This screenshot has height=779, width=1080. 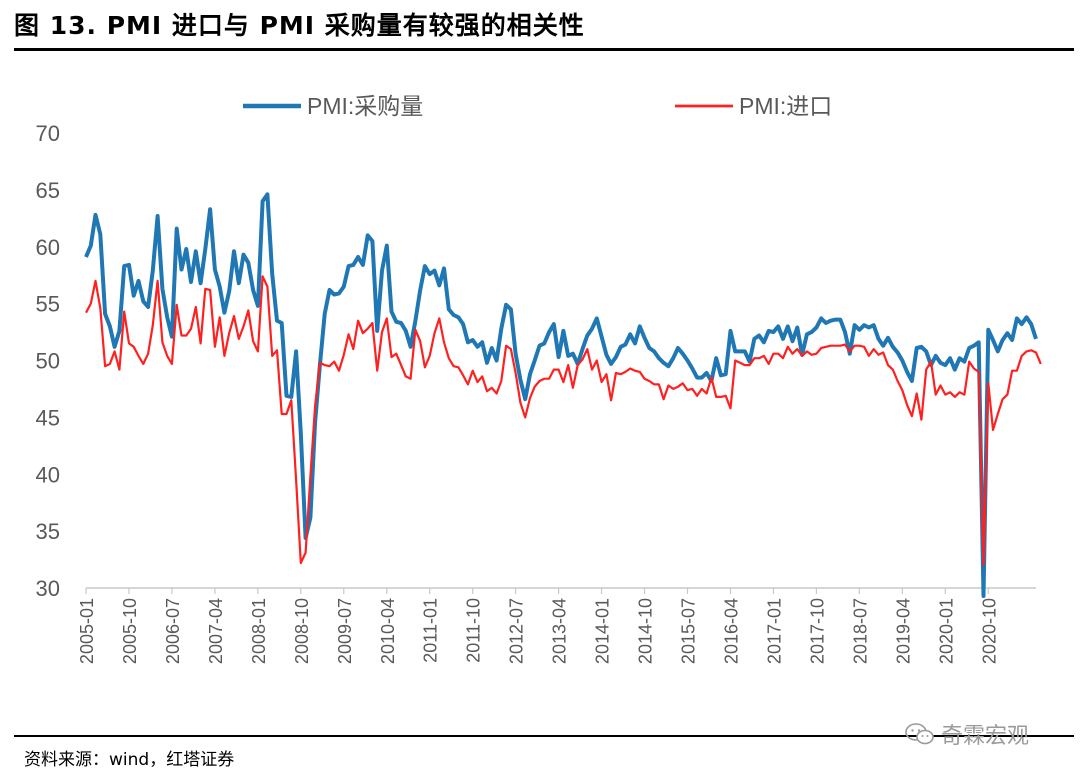 I want to click on legend-label: PMI:进口, so click(x=785, y=106).